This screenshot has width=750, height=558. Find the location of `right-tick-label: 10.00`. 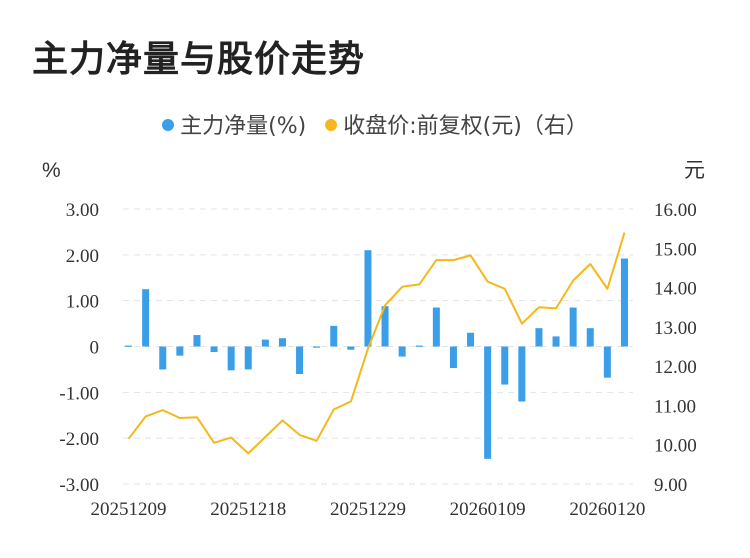

right-tick-label: 10.00 is located at coordinates (675, 446).